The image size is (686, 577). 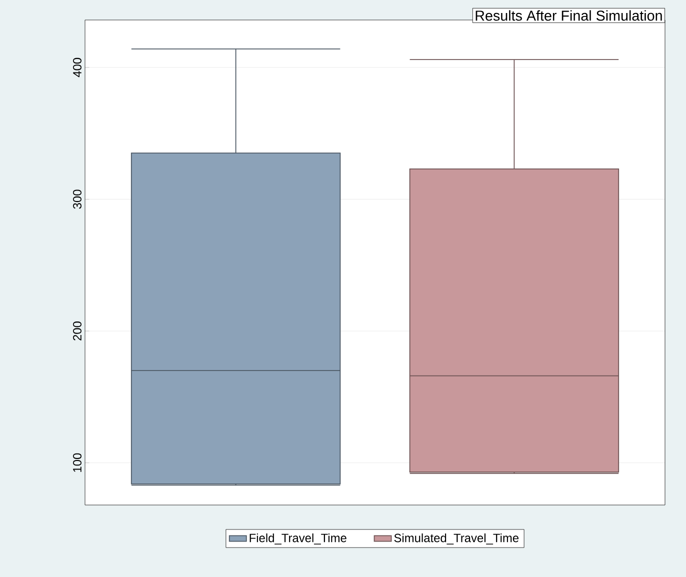 What do you see at coordinates (77, 68) in the screenshot?
I see `y-tick-label: 400` at bounding box center [77, 68].